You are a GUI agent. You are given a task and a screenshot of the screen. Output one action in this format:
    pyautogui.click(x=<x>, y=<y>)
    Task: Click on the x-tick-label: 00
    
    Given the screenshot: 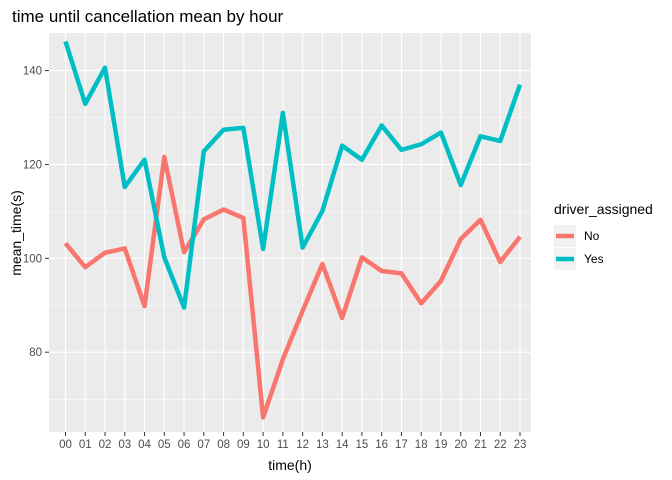 What is the action you would take?
    pyautogui.click(x=65, y=445)
    